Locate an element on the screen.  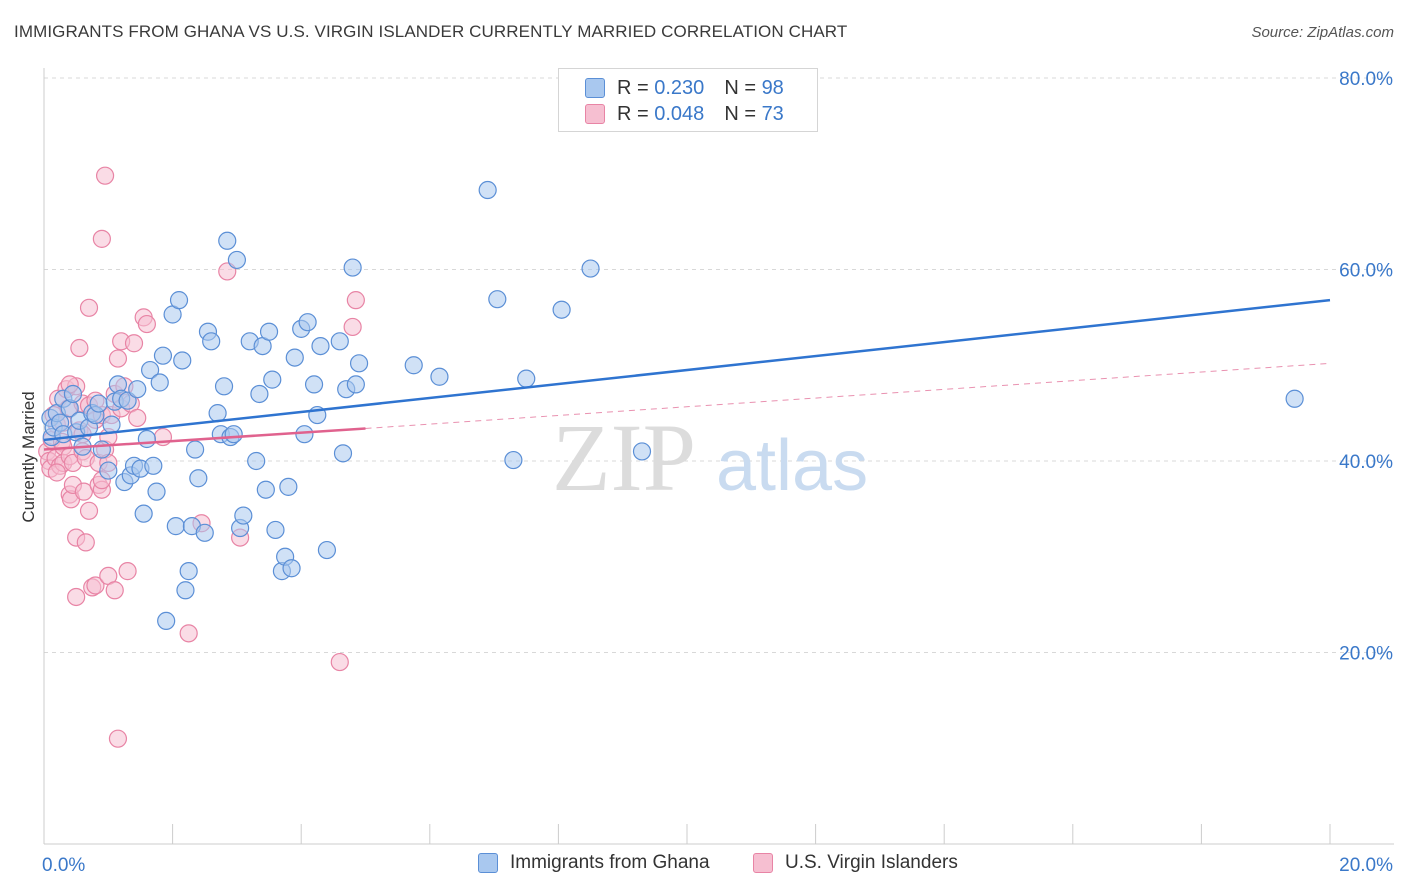
x-tick-label: 20.0% is located at coordinates (1366, 865).